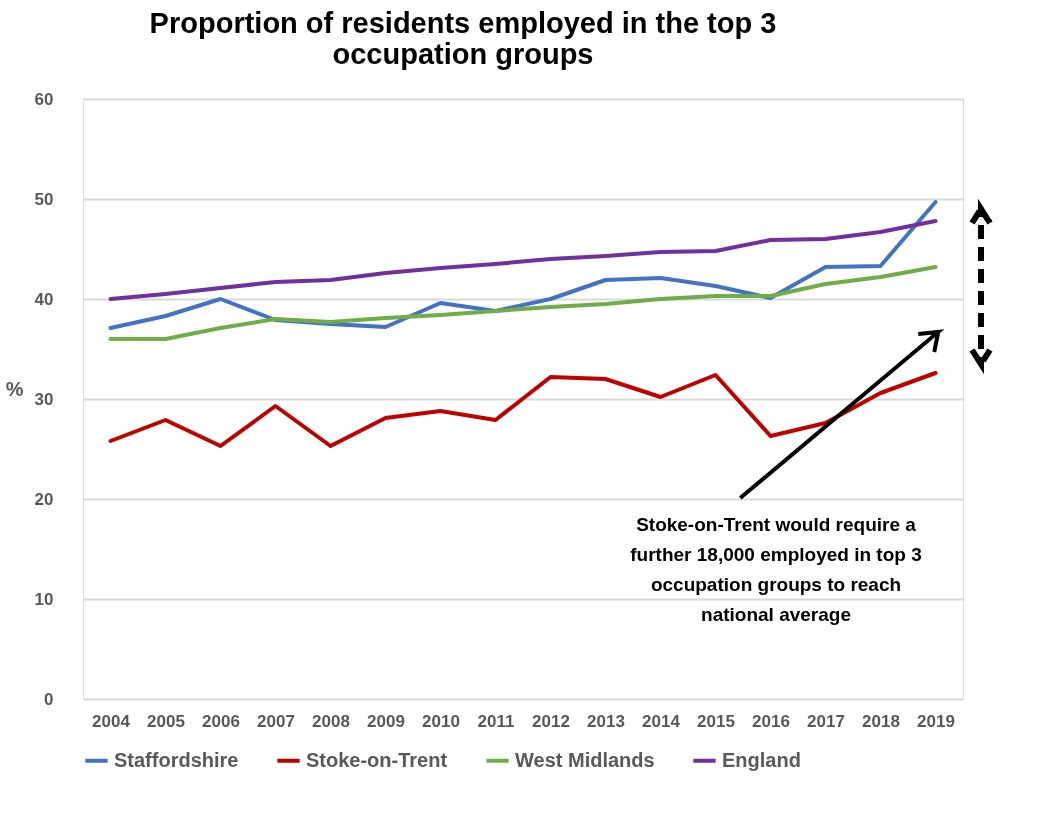  What do you see at coordinates (44, 599) in the screenshot?
I see `y-tick-label: 10` at bounding box center [44, 599].